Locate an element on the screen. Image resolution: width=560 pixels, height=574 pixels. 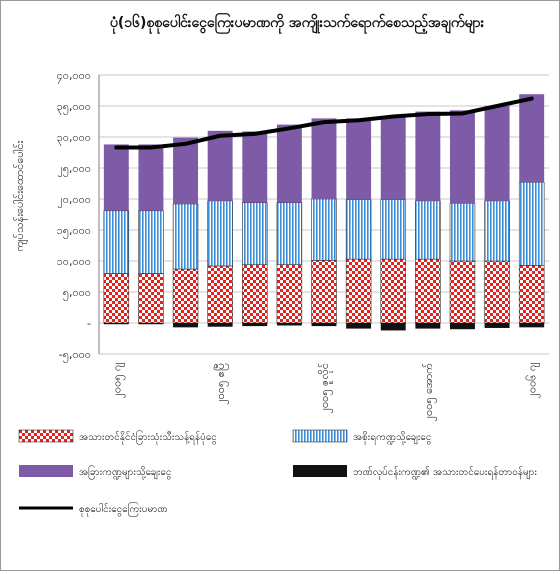
y-tick-label: ၃၅,၀၀၀ is located at coordinates (74, 107).